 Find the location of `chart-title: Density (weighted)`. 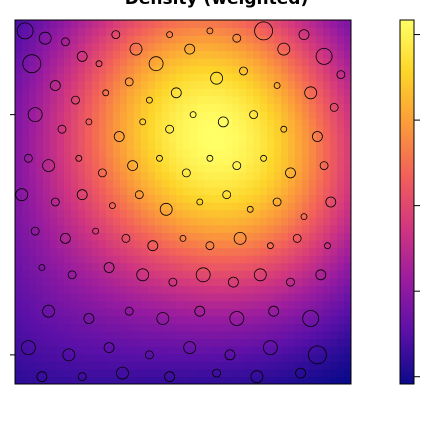

chart-title: Density (weighted) is located at coordinates (216, 4).